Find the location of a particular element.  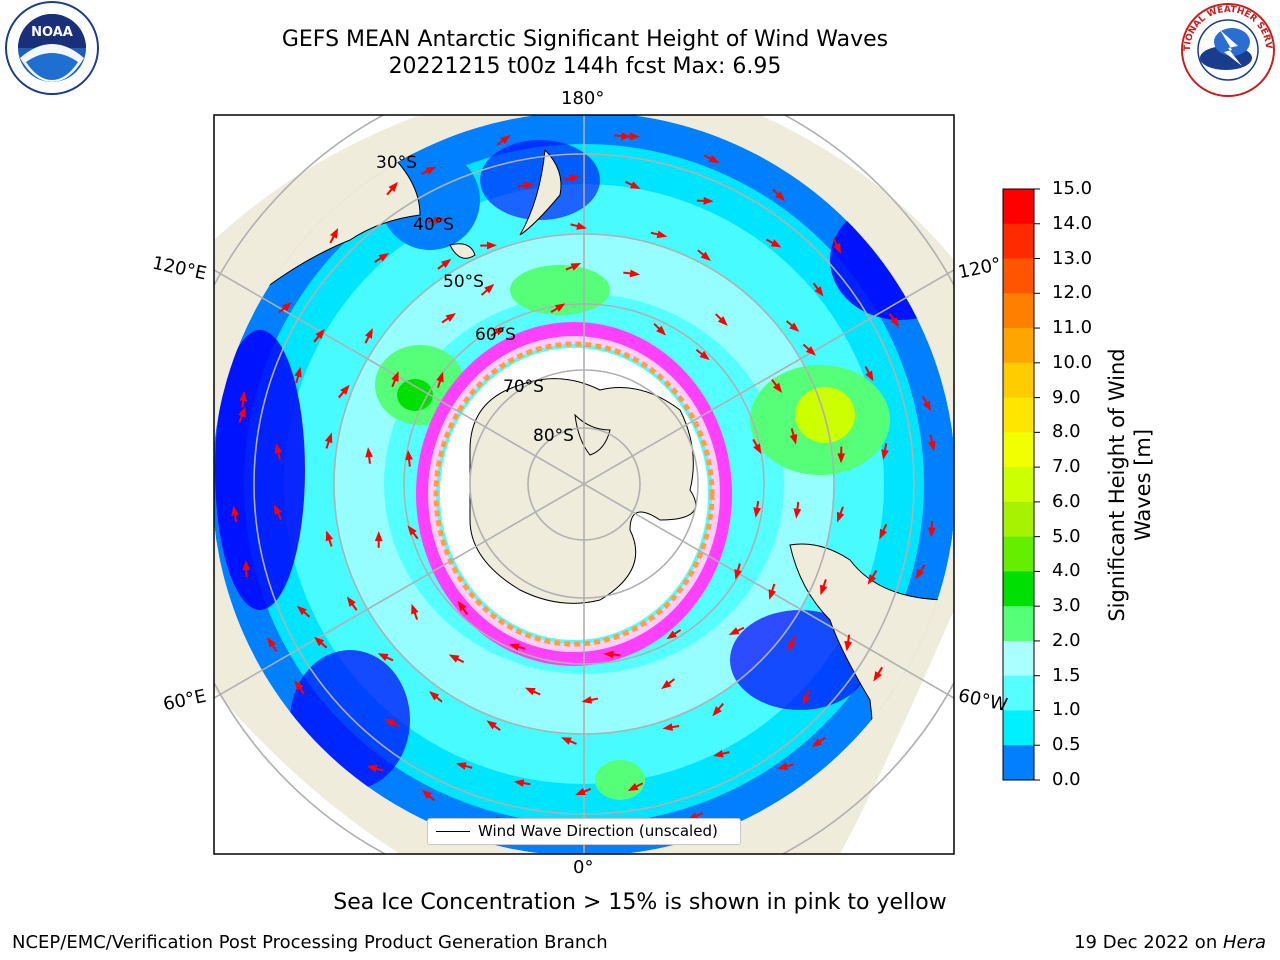

colorbar is located at coordinates (1021, 484).